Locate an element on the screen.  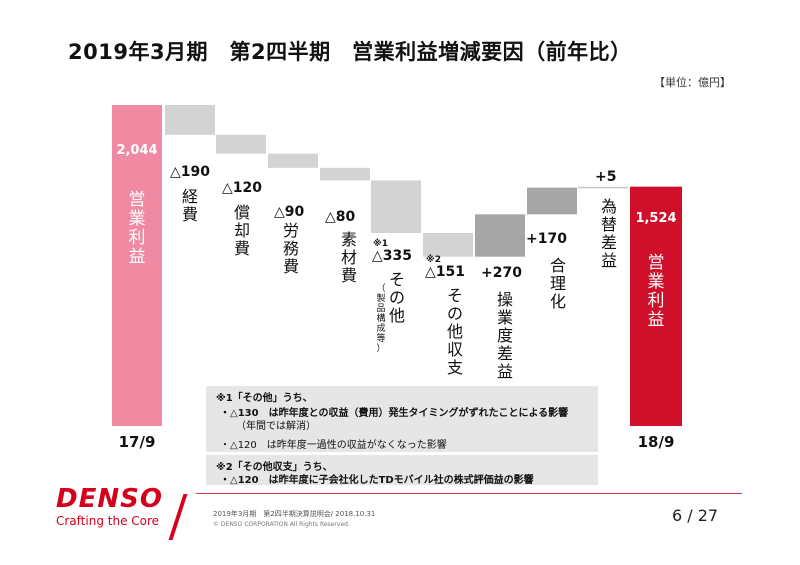
vertical-char: 度 is located at coordinates (505, 335).